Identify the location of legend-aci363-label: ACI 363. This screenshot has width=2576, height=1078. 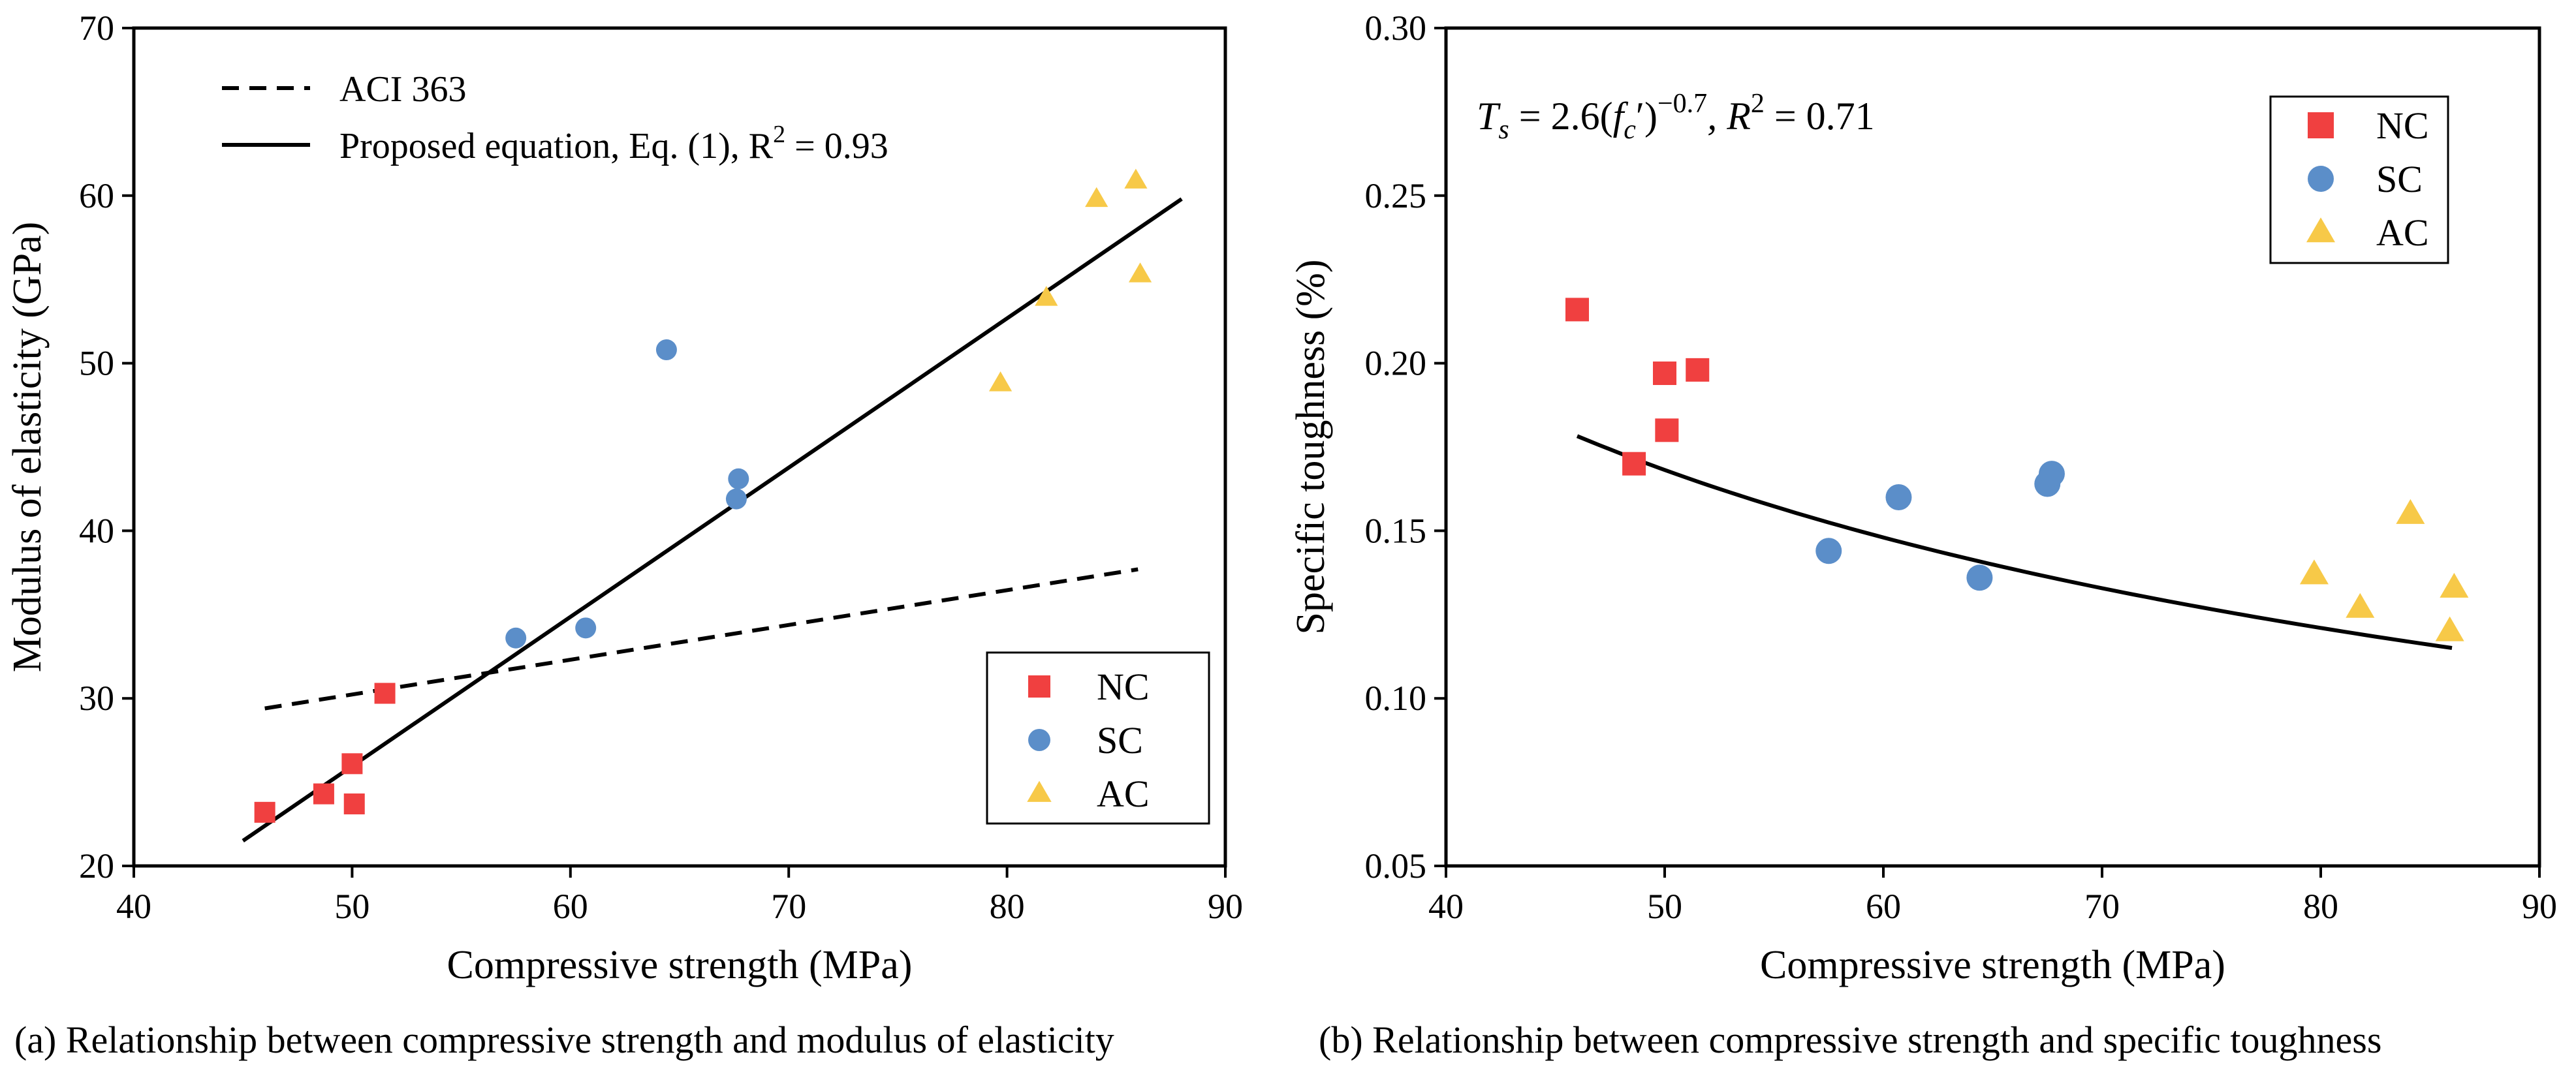
(402, 90).